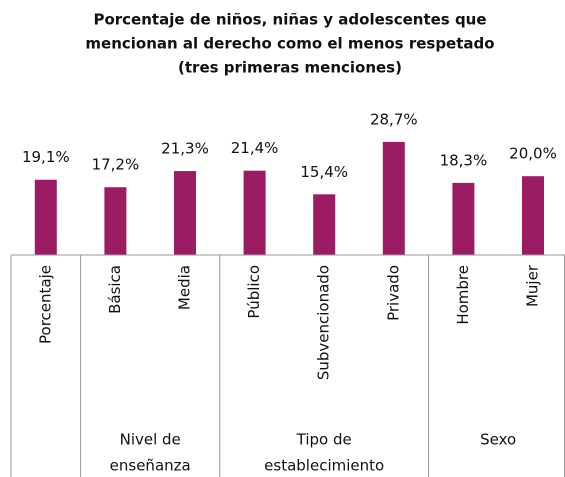 This screenshot has height=477, width=565. I want to click on x-tick-label: Privado, so click(393, 293).